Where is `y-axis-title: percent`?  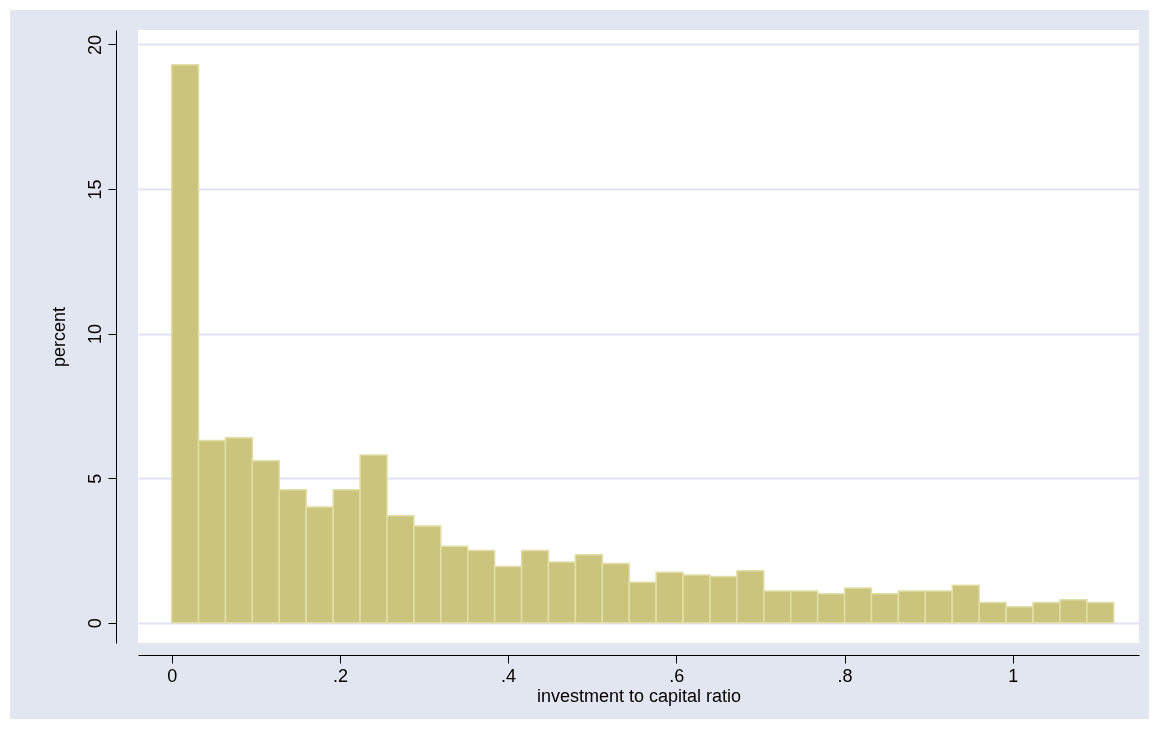
y-axis-title: percent is located at coordinates (58, 337).